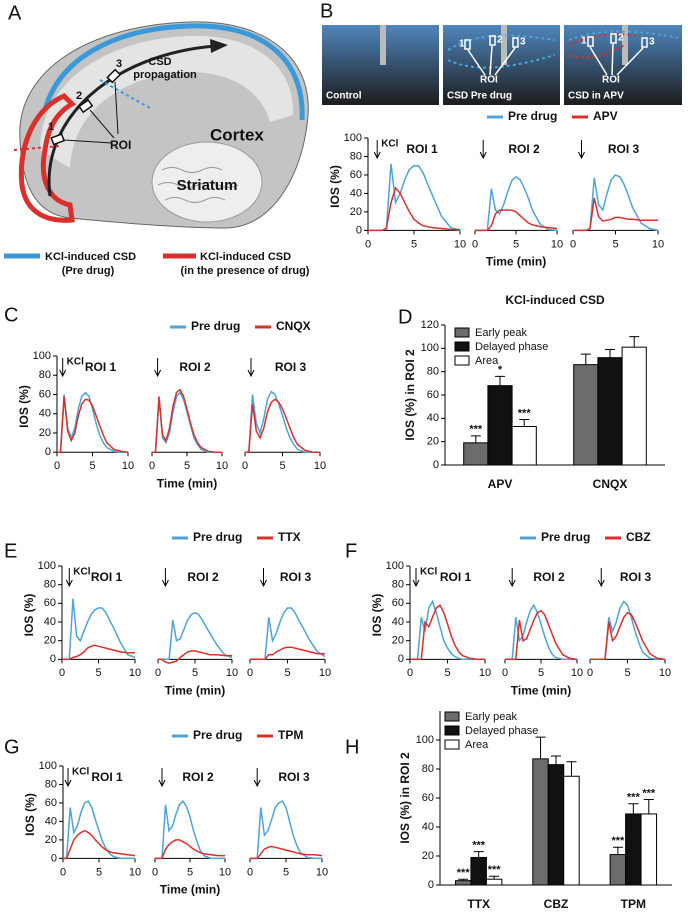 The width and height of the screenshot is (688, 923). Describe the element at coordinates (290, 735) in the screenshot. I see `legend-label: TPM` at that location.